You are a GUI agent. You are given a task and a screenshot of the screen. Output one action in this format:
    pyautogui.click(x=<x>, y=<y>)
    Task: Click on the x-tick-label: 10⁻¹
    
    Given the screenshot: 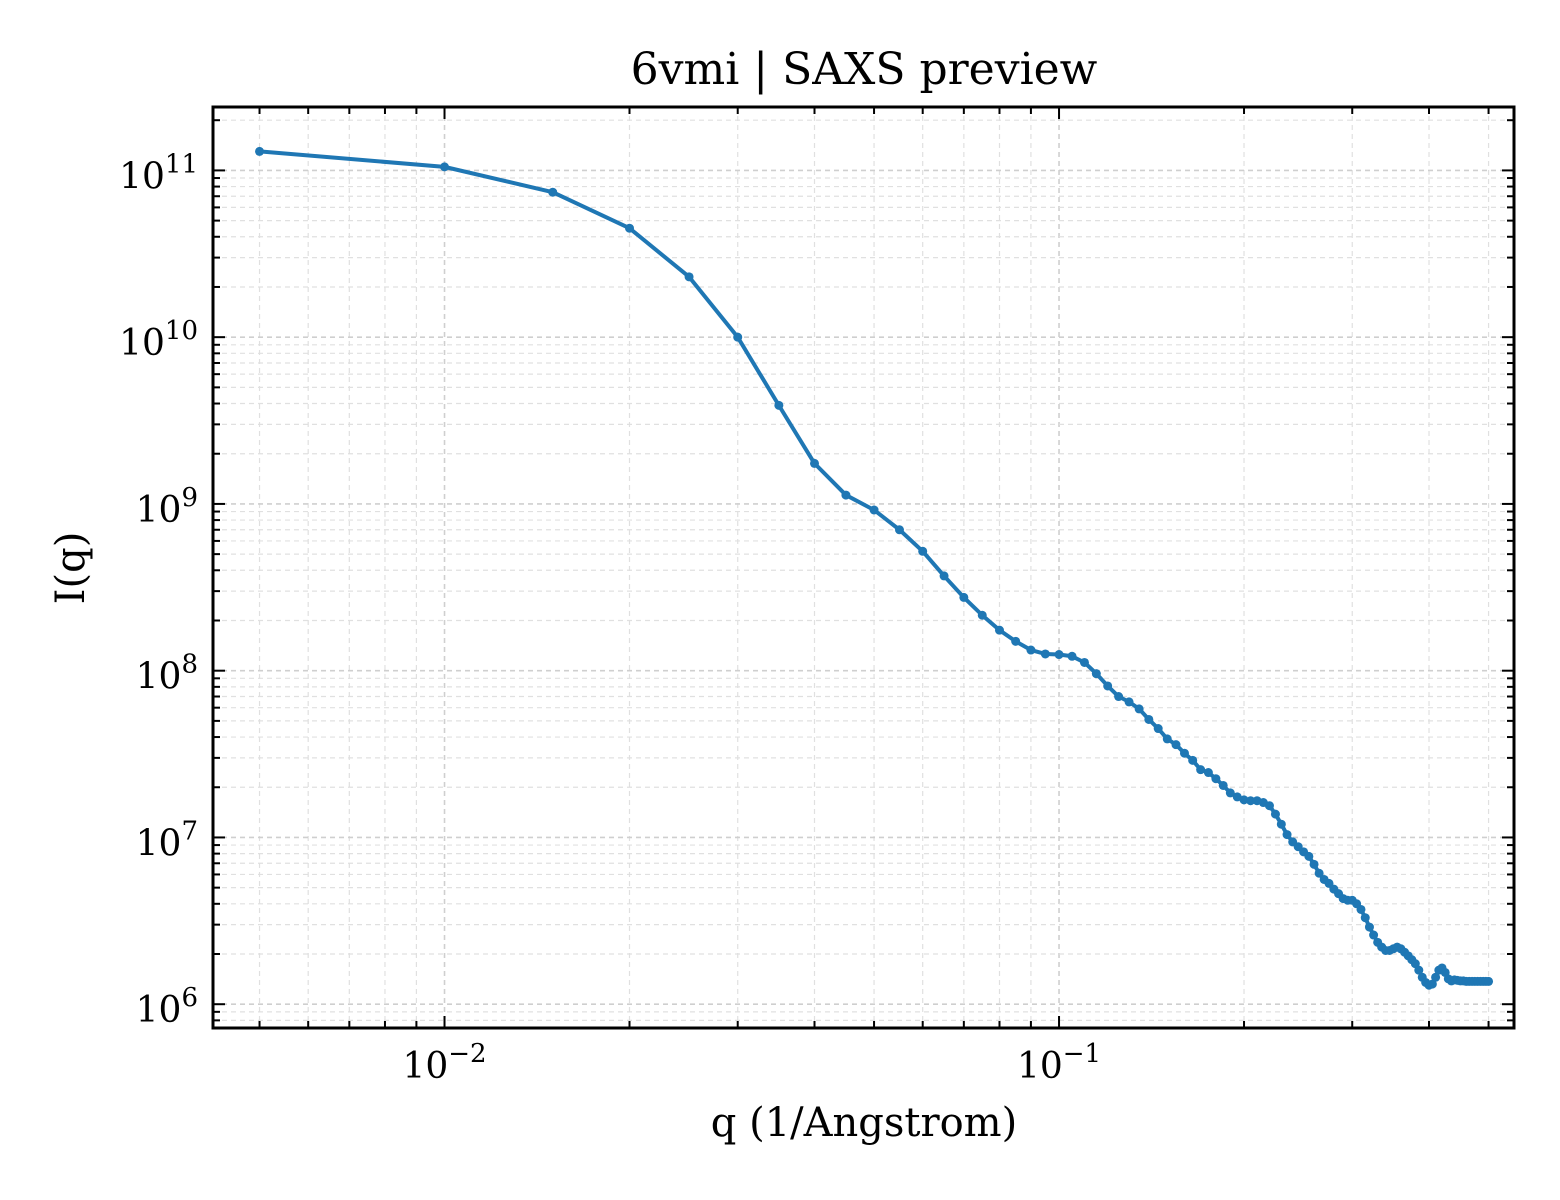 What is the action you would take?
    pyautogui.click(x=1059, y=1063)
    